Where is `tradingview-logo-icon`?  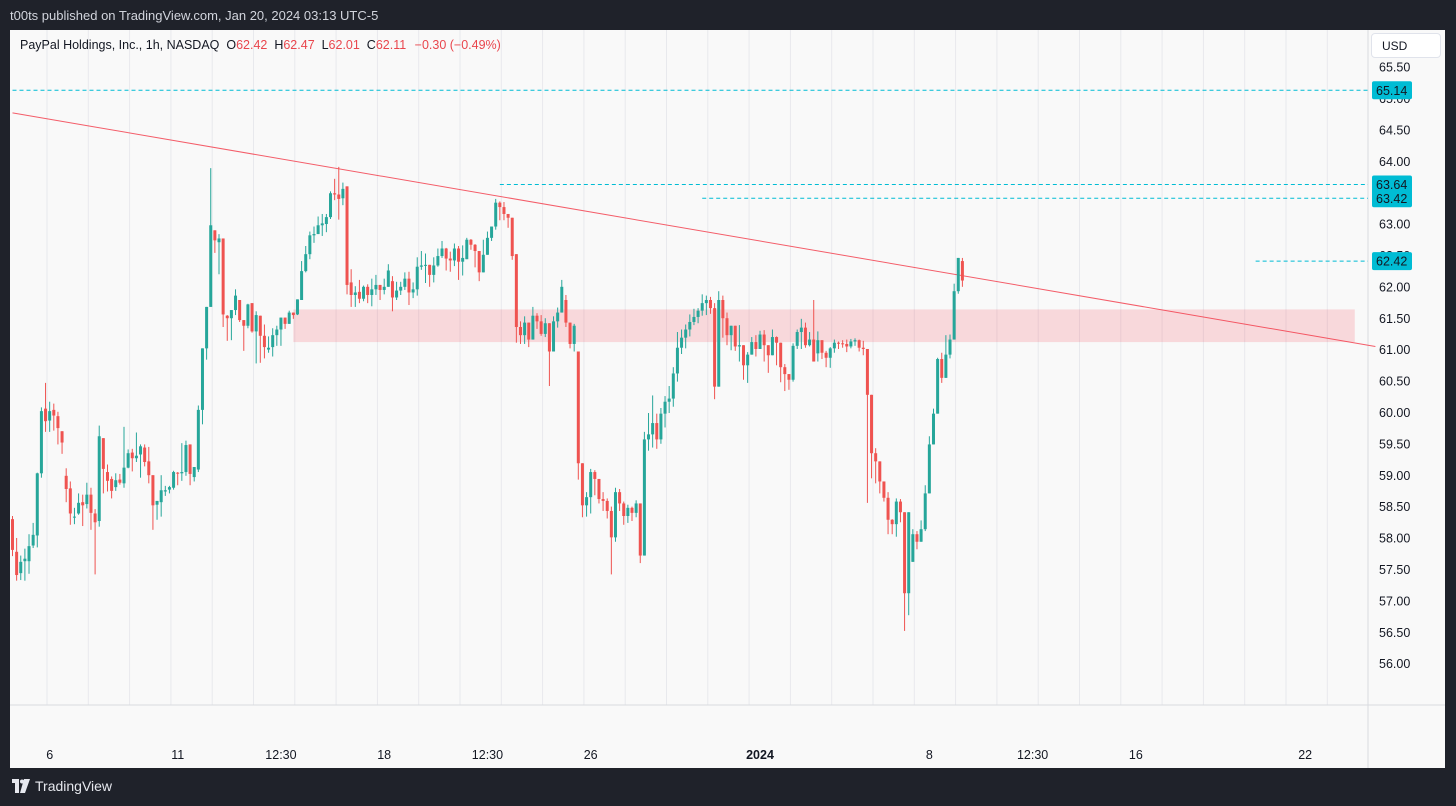
tradingview-logo-icon is located at coordinates (21, 786).